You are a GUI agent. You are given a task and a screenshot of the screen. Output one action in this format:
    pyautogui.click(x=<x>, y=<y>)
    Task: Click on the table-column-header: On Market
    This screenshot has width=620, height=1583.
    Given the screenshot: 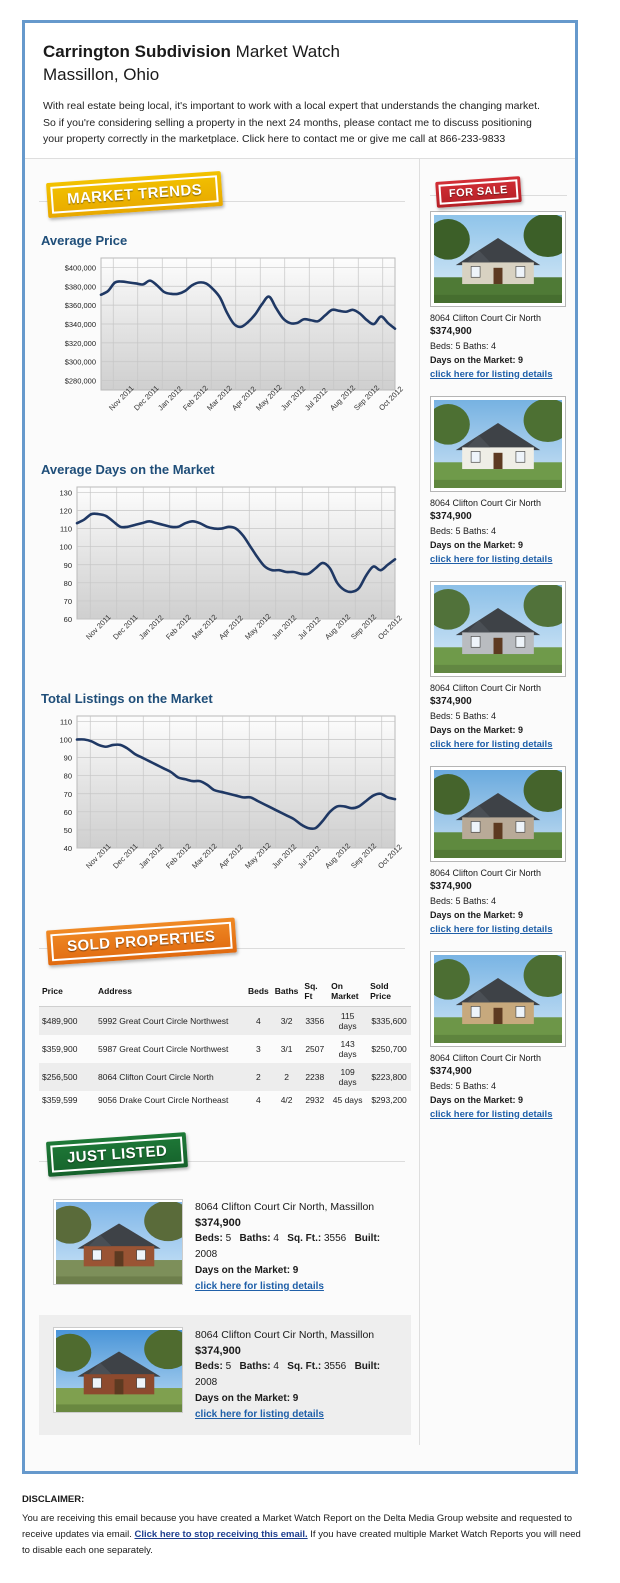 What is the action you would take?
    pyautogui.click(x=348, y=991)
    